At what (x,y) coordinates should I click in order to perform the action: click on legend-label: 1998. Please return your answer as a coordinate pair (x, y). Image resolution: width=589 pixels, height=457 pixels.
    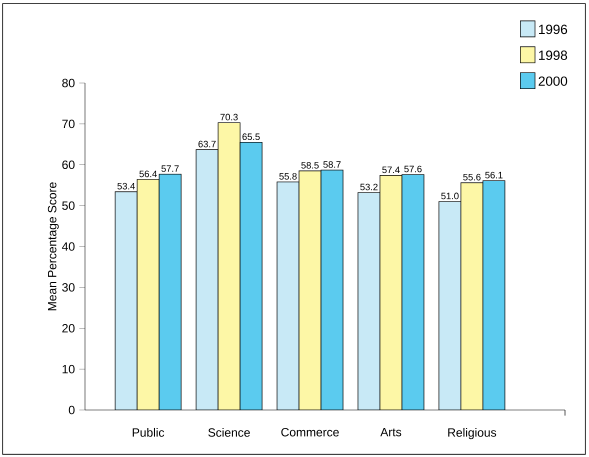
    Looking at the image, I should click on (553, 55).